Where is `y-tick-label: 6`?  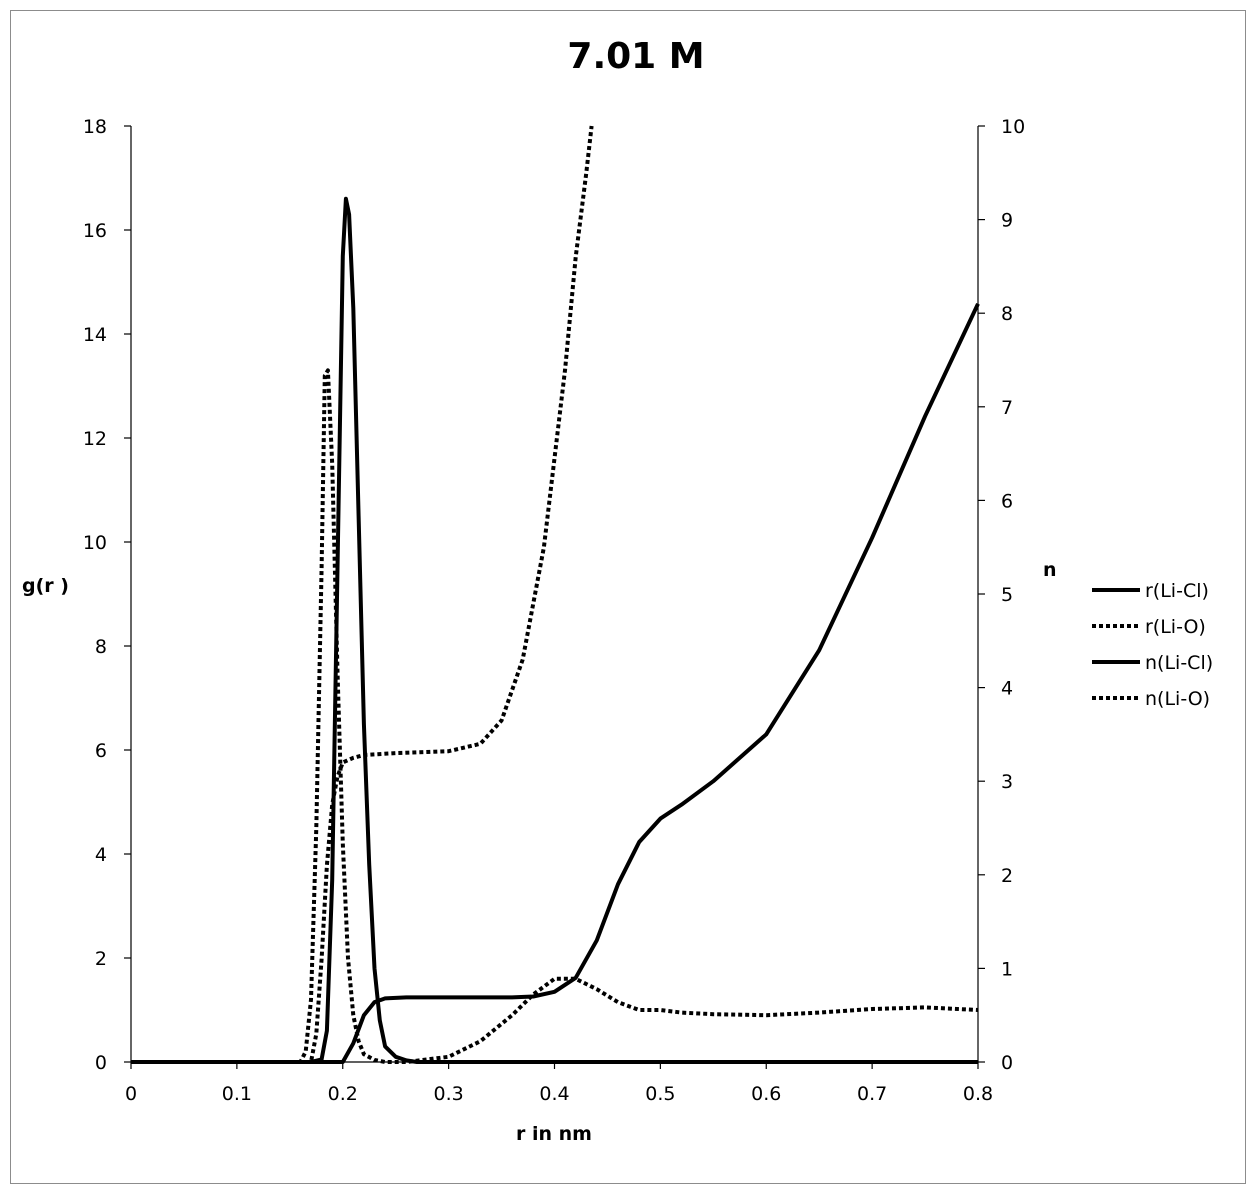
y-tick-label: 6 is located at coordinates (101, 751).